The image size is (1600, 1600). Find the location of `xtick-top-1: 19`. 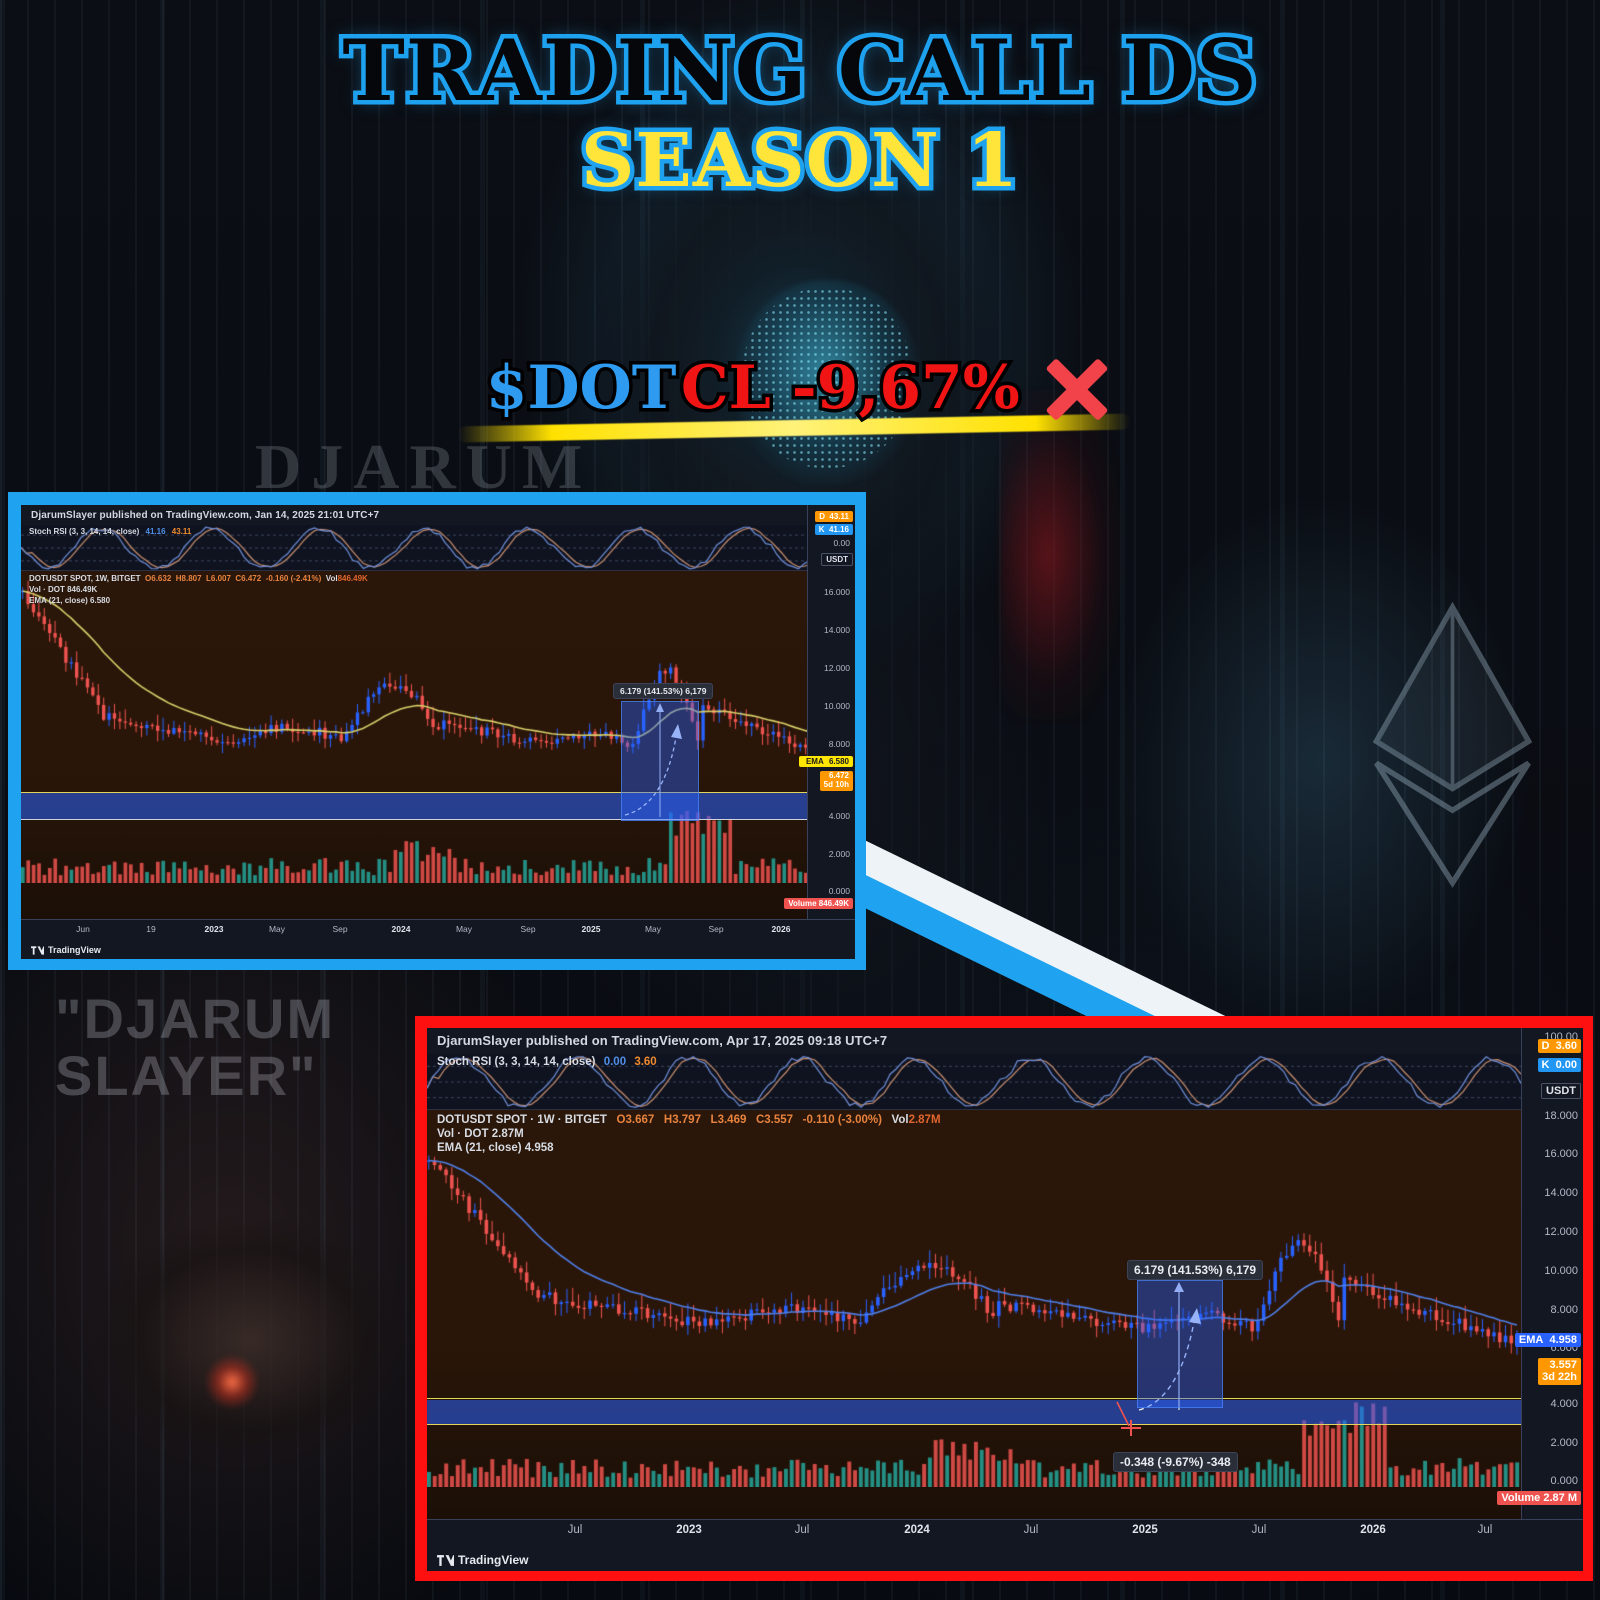

xtick-top-1: 19 is located at coordinates (151, 929).